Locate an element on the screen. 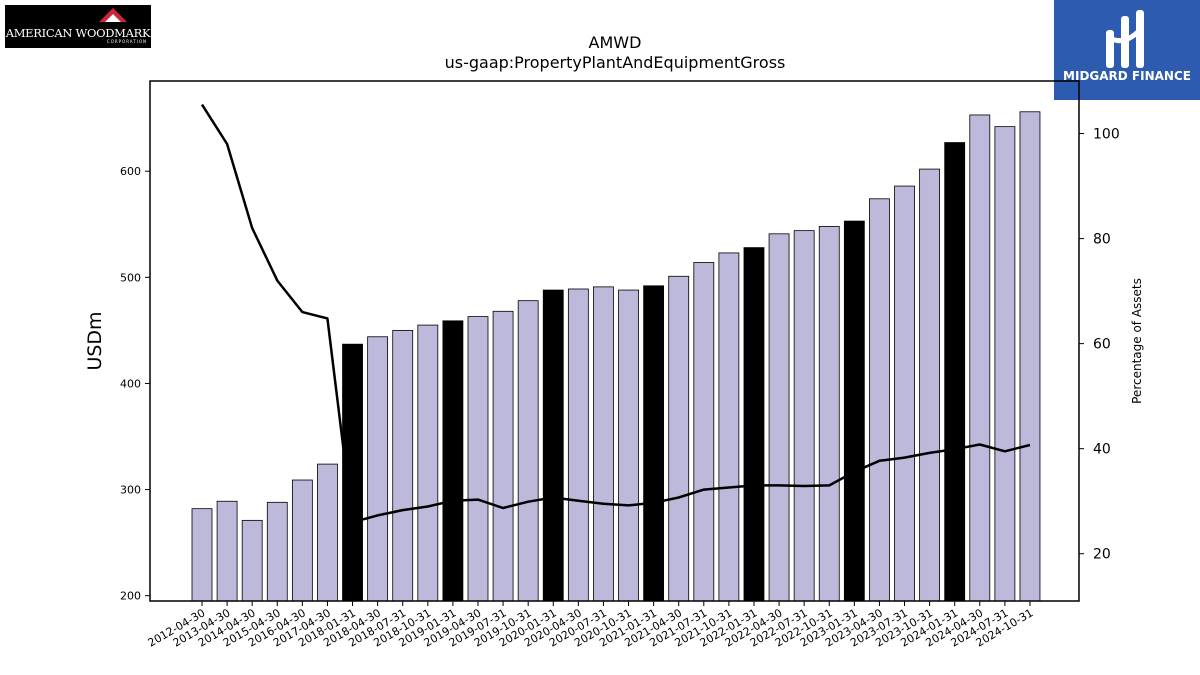  y-axis-label: USDm is located at coordinates (95, 340).